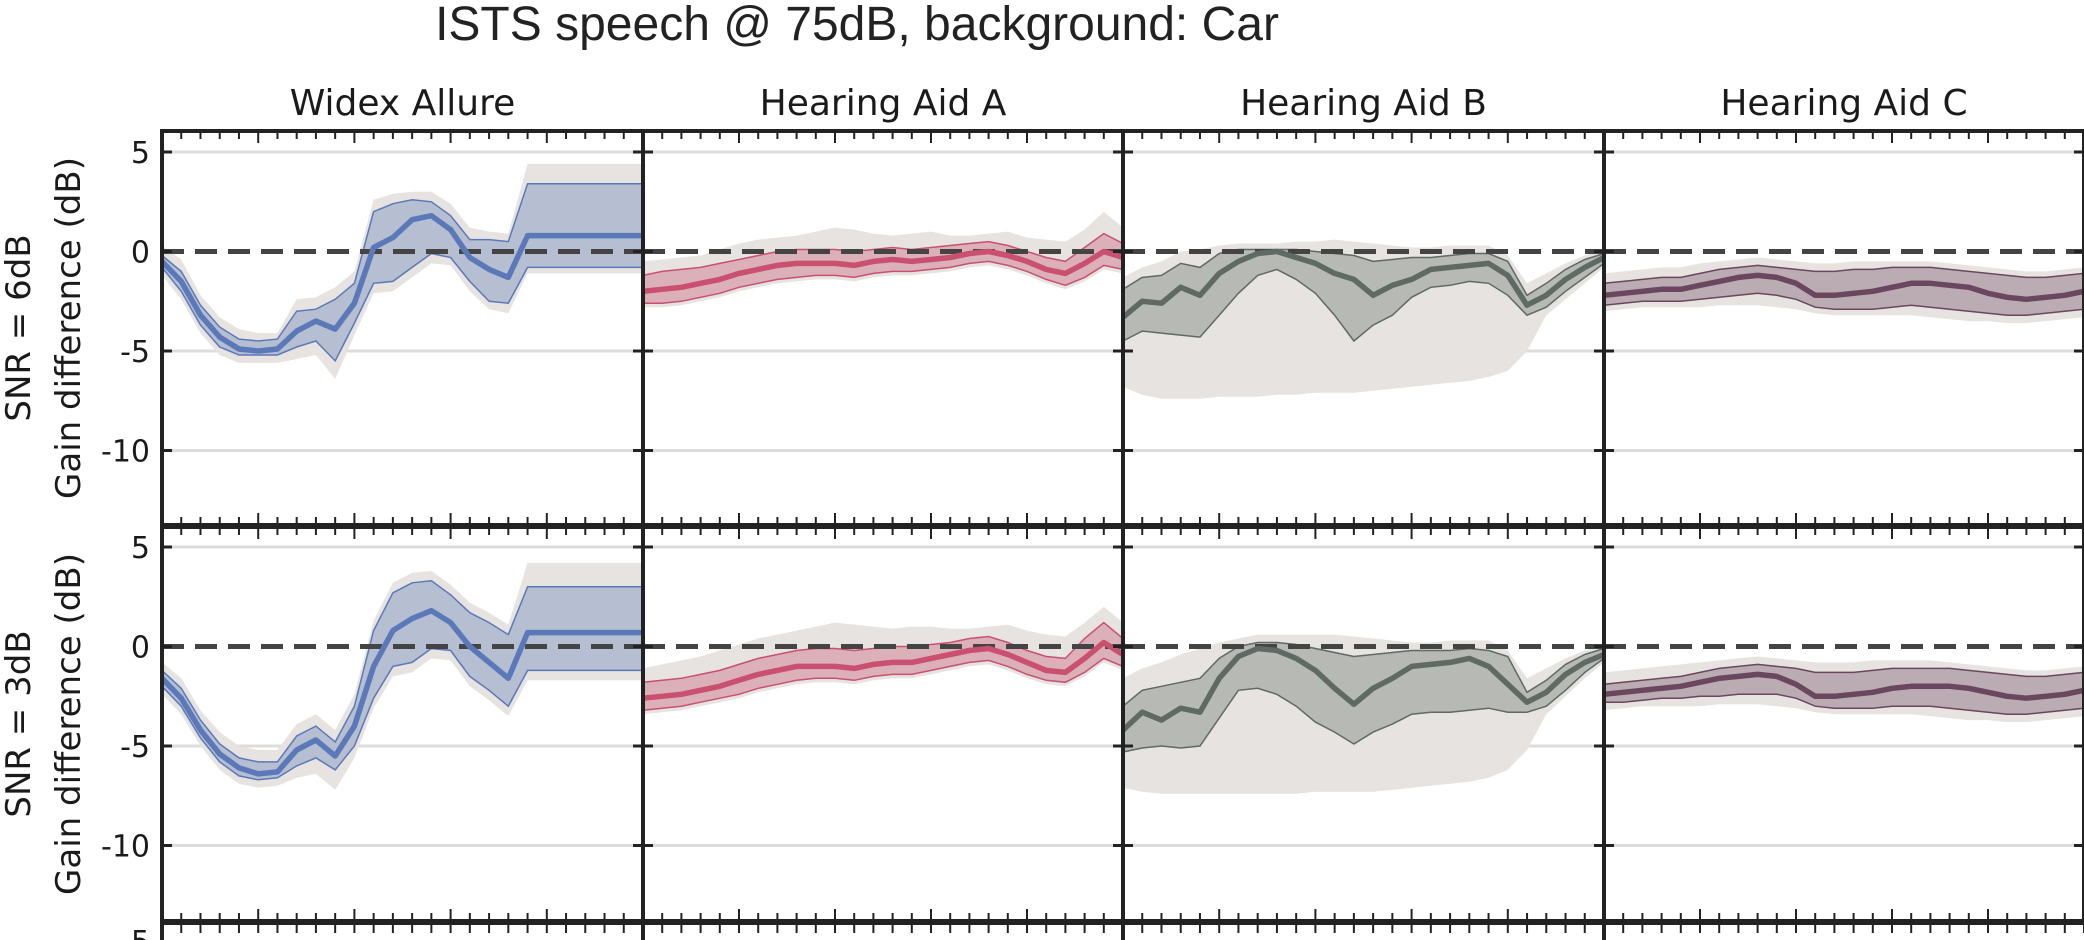 The image size is (2084, 940). I want to click on column-title: Hearing Aid A, so click(883, 103).